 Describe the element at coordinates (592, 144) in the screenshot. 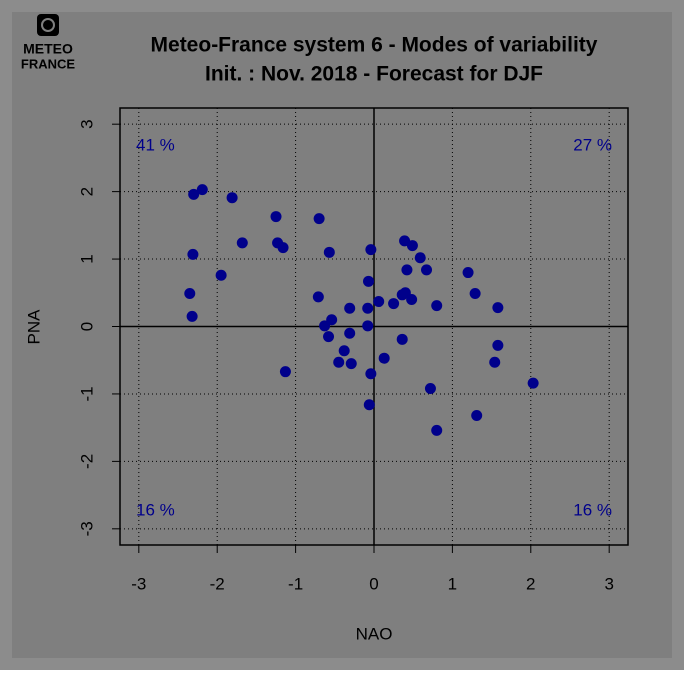

I see `quadrant-label: 27 %` at that location.